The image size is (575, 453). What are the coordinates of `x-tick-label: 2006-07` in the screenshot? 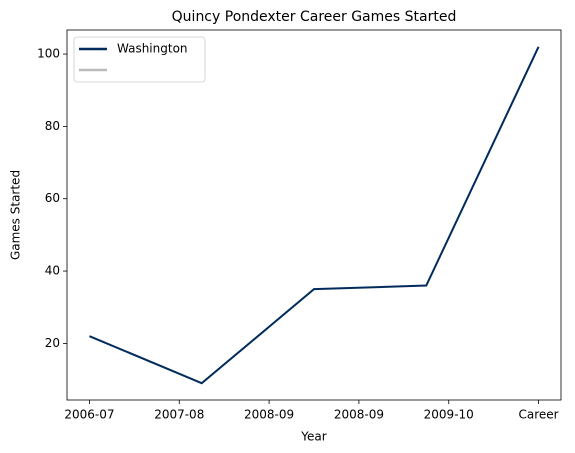 It's located at (89, 415).